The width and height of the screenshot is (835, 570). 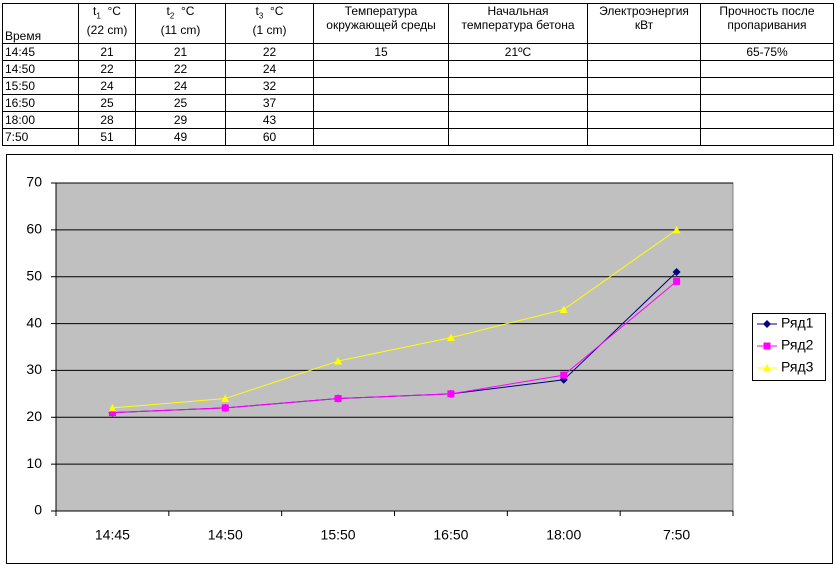 I want to click on table-row: 14:50 22 22 24, so click(x=418, y=69).